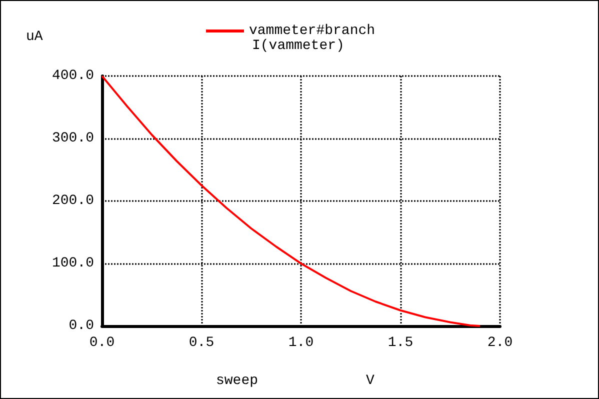 The width and height of the screenshot is (599, 399). Describe the element at coordinates (73, 138) in the screenshot. I see `y-tick-label: 300.0` at that location.